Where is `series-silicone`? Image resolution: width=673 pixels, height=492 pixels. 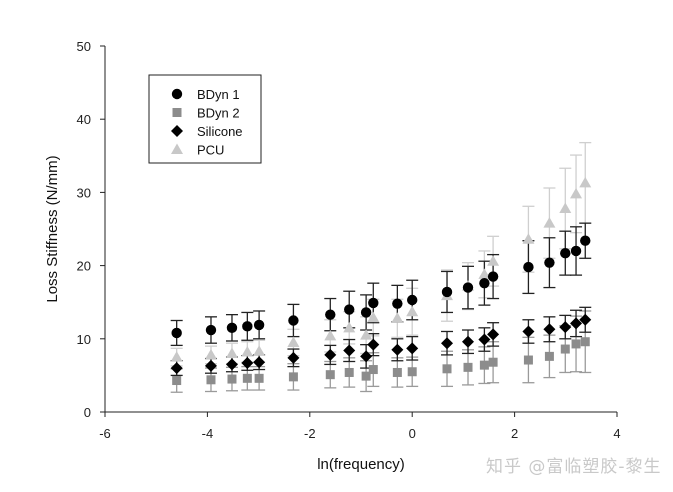
series-silicone is located at coordinates (381, 344).